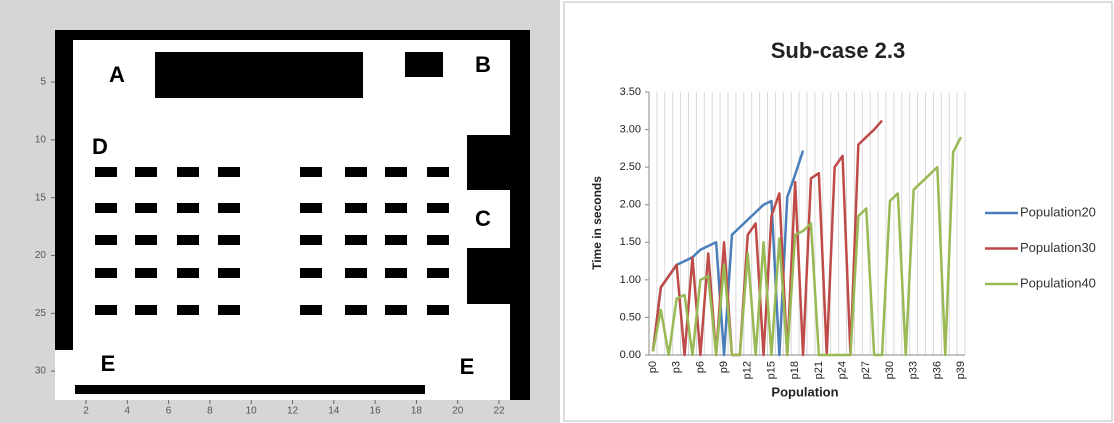 The height and width of the screenshot is (423, 1114). What do you see at coordinates (169, 411) in the screenshot?
I see `x-tick-label: 6` at bounding box center [169, 411].